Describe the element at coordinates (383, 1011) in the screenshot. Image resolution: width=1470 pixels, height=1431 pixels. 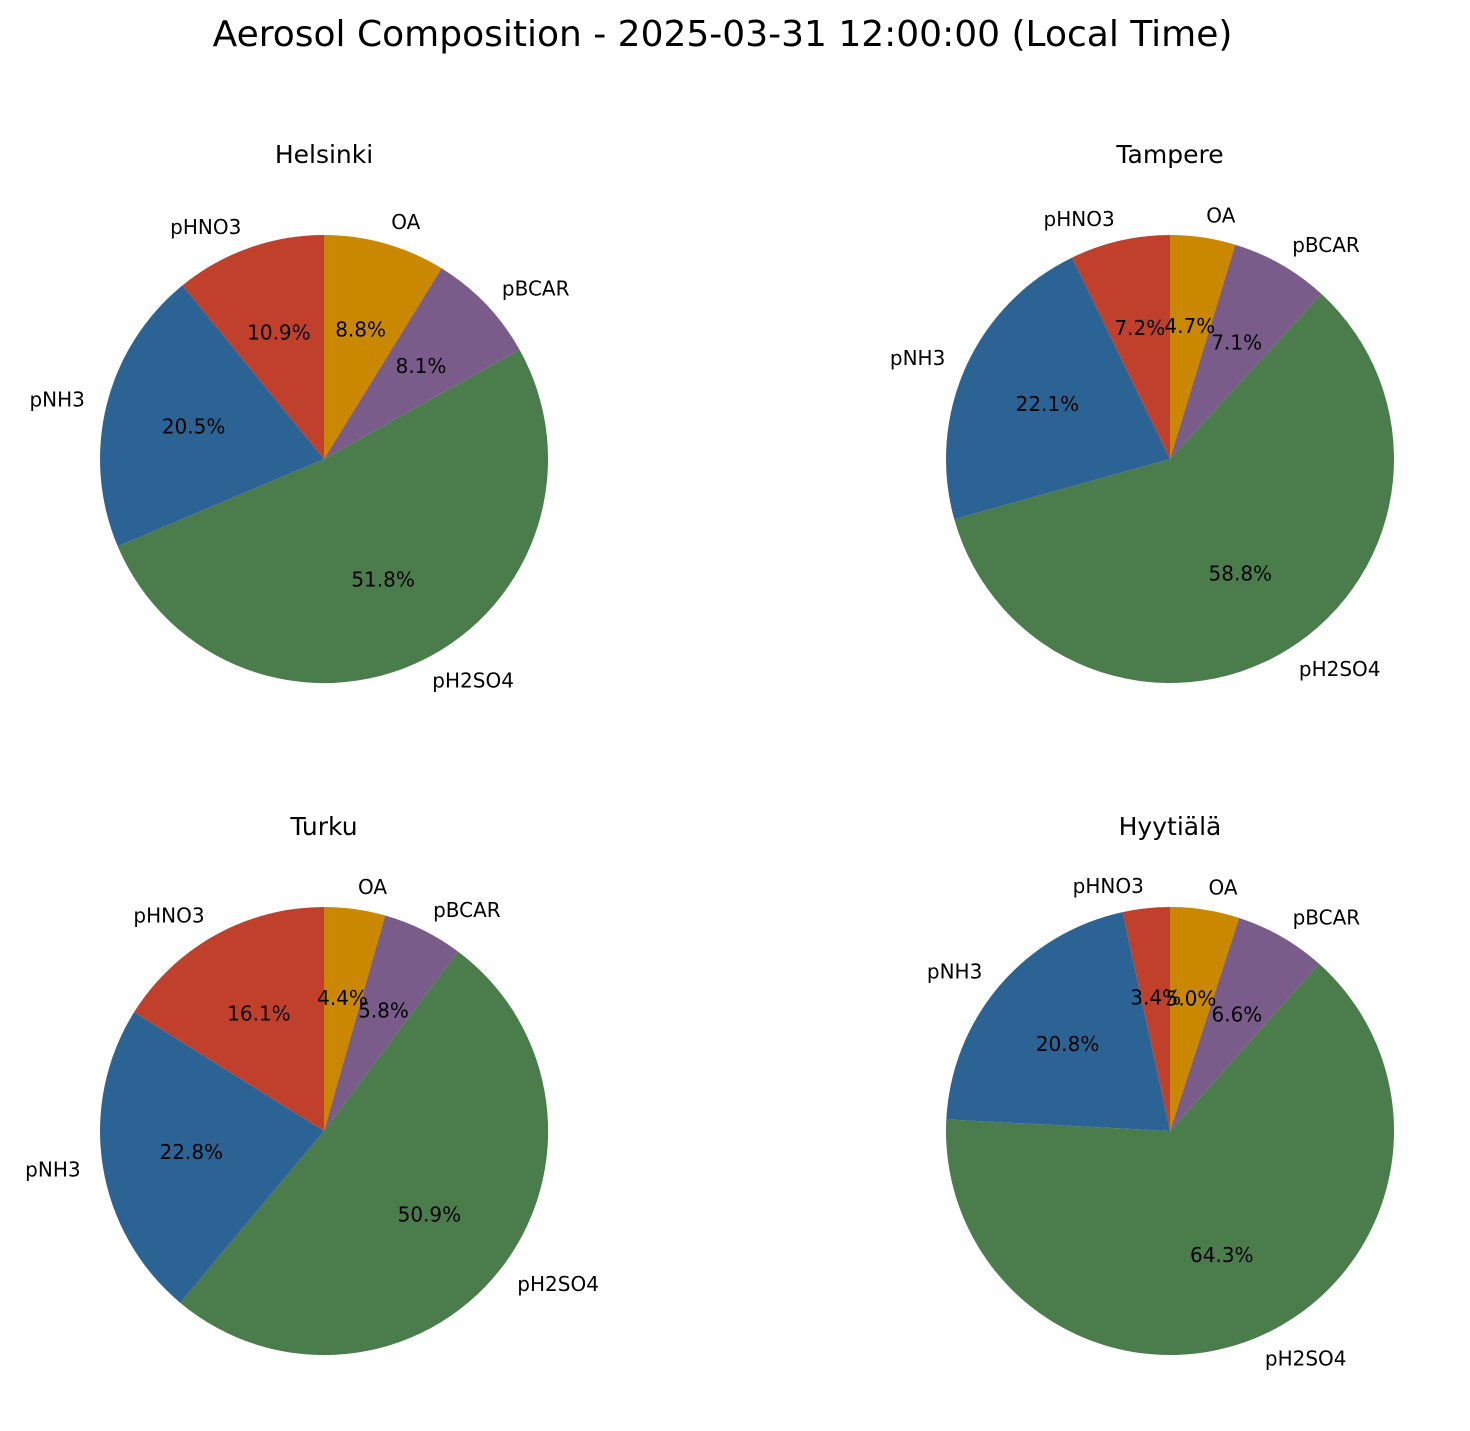
I see `percent-label: 5.8%` at that location.